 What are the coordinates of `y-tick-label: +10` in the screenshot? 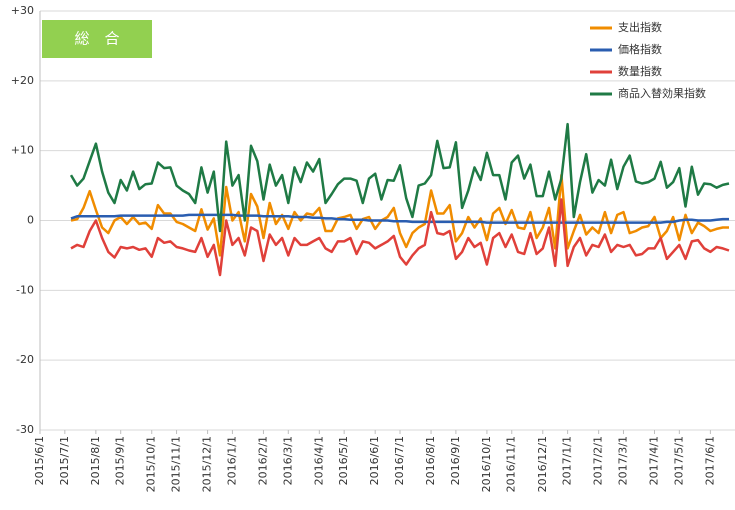 It's located at (22, 150).